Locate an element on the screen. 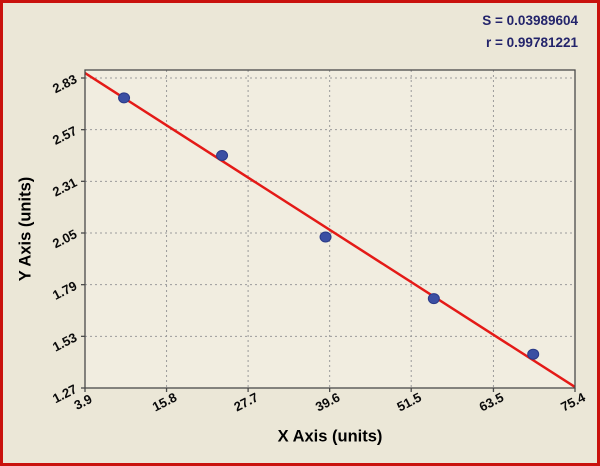  y-tick-label: 2.83 is located at coordinates (64, 83).